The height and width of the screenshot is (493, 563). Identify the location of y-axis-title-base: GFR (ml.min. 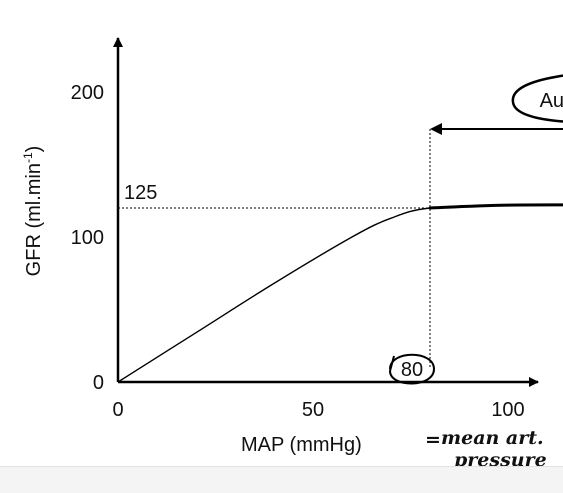
(34, 219).